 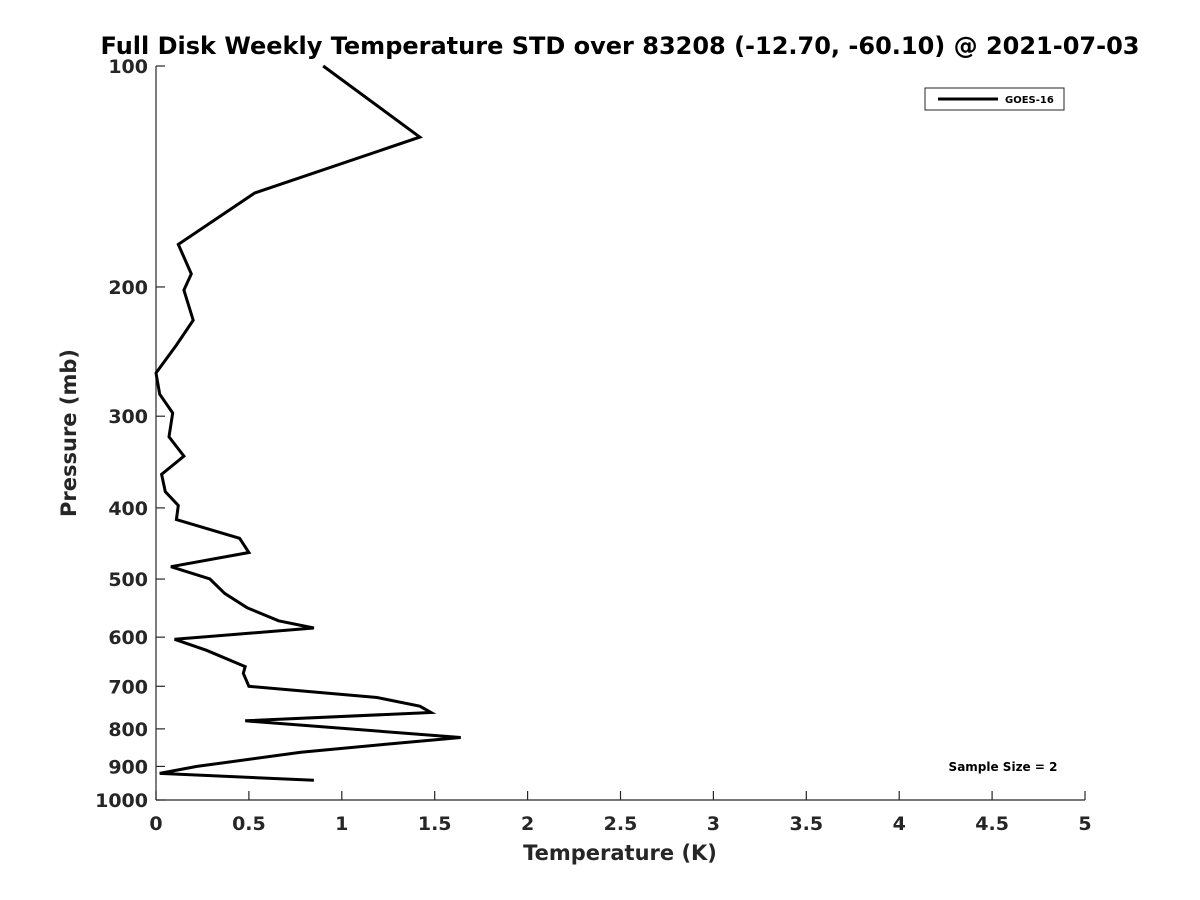 What do you see at coordinates (435, 824) in the screenshot?
I see `x-tick-label: 1.5` at bounding box center [435, 824].